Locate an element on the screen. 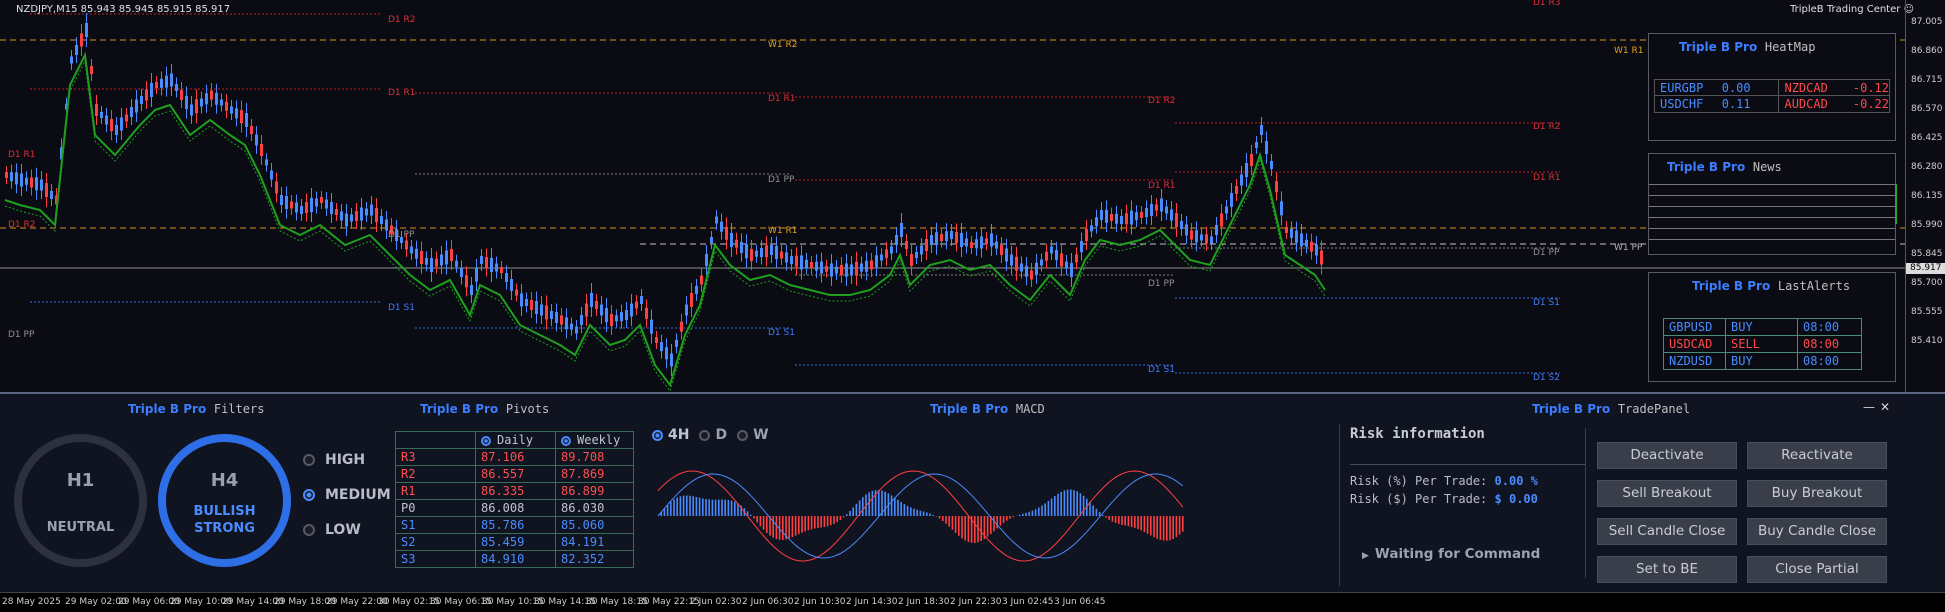 The image size is (1945, 612). table-row: NZDUSD BUY 08:00 is located at coordinates (1762, 361).